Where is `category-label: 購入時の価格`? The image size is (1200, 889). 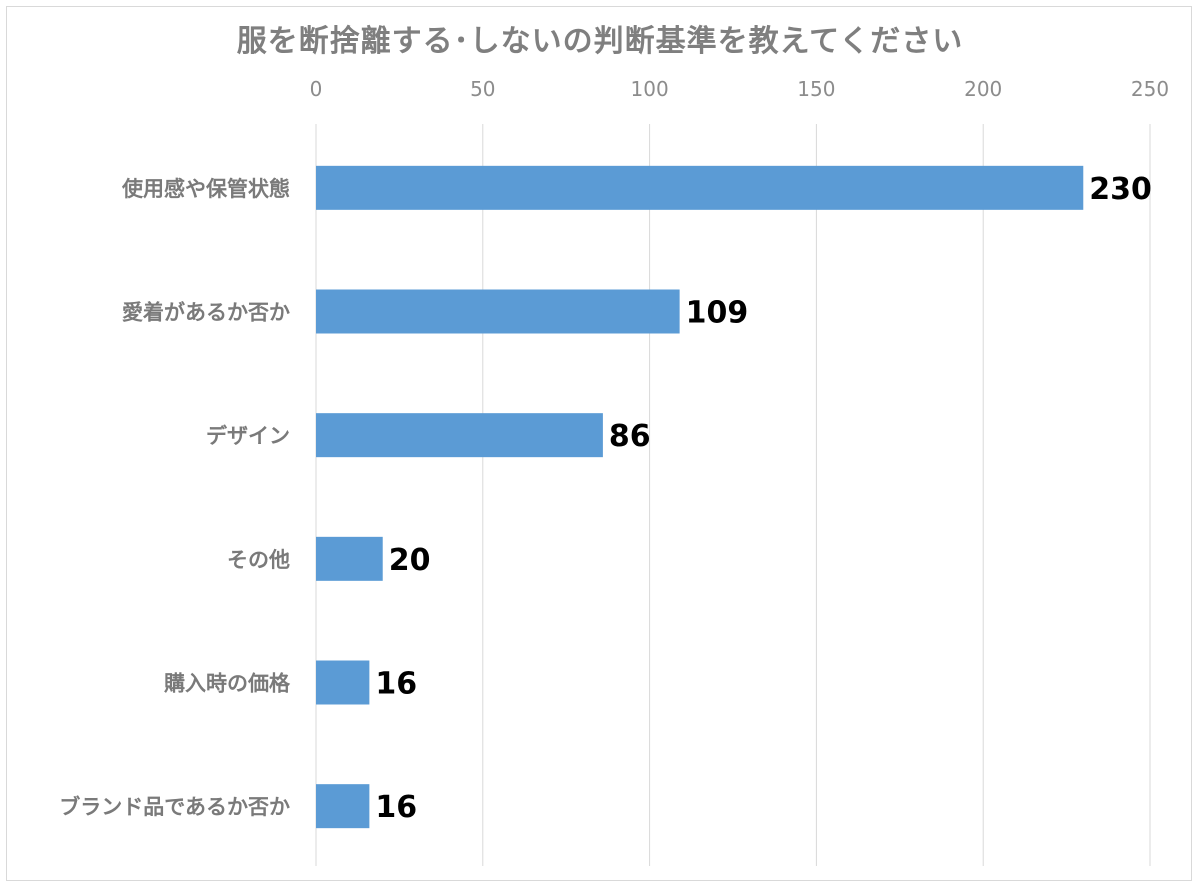 category-label: 購入時の価格 is located at coordinates (227, 684).